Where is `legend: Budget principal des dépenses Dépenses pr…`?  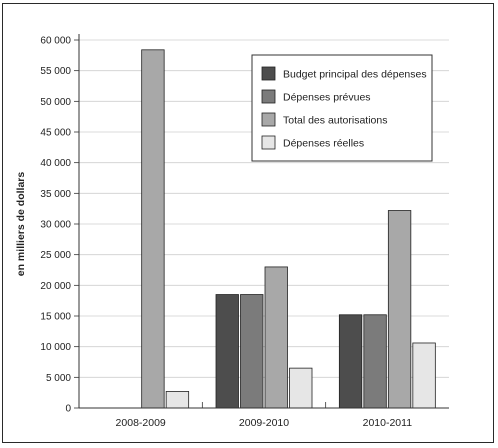 legend: Budget principal des dépenses Dépenses pr… is located at coordinates (342, 108).